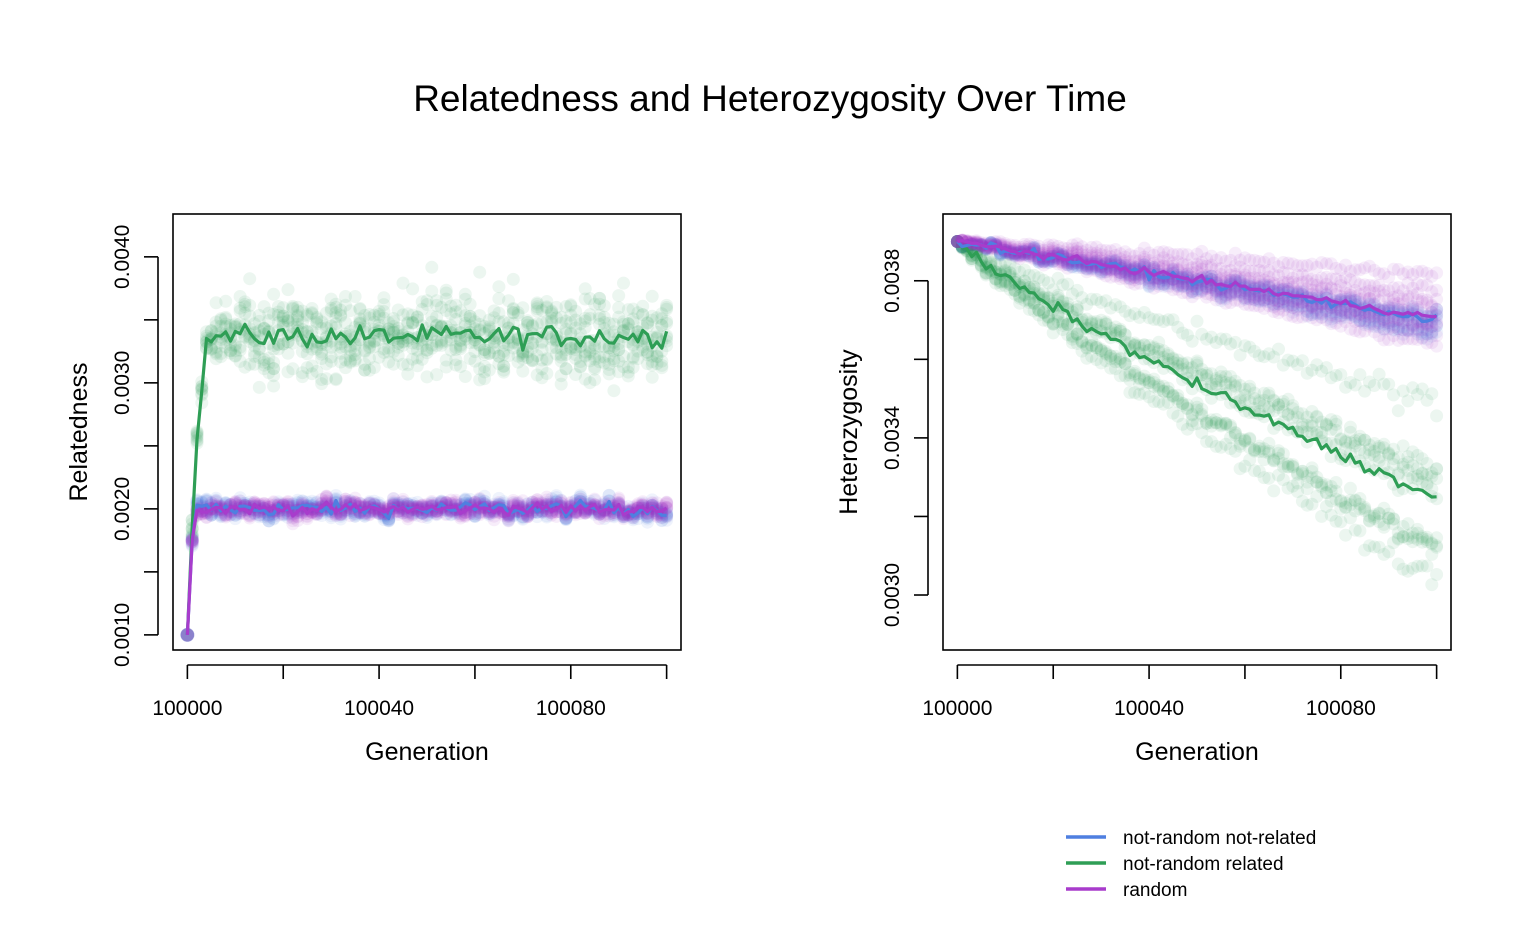  What do you see at coordinates (770, 98) in the screenshot?
I see `page-title: Relatedness and Heterozygosity Over Time` at bounding box center [770, 98].